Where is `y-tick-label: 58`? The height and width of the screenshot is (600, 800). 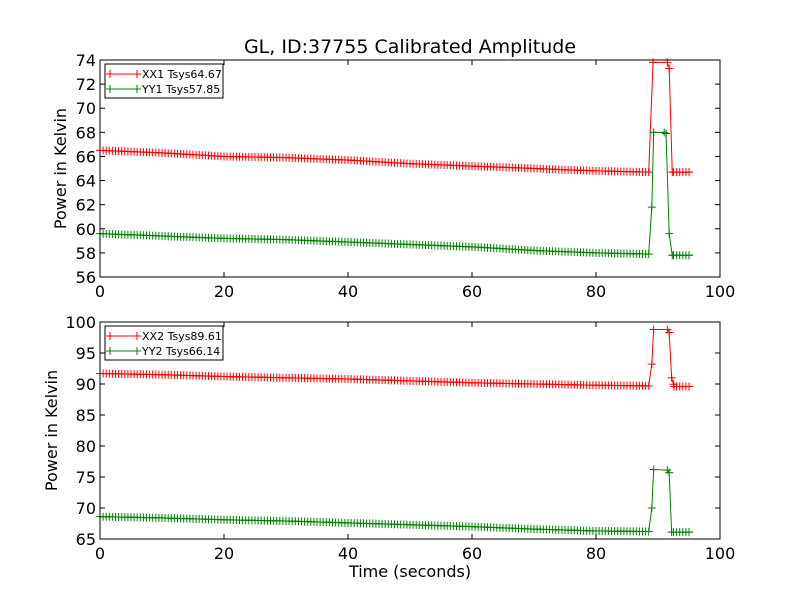 y-tick-label: 58 is located at coordinates (86, 253).